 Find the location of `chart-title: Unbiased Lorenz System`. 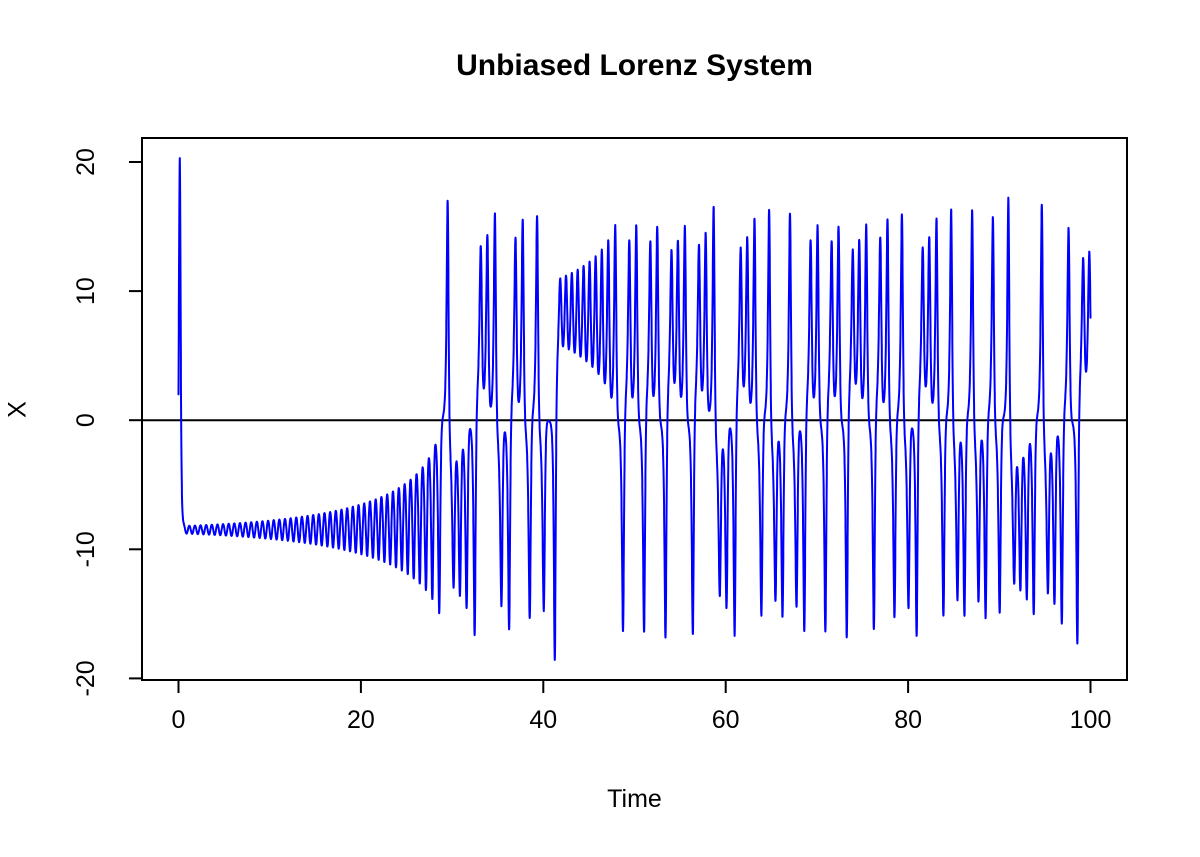

chart-title: Unbiased Lorenz System is located at coordinates (634, 65).